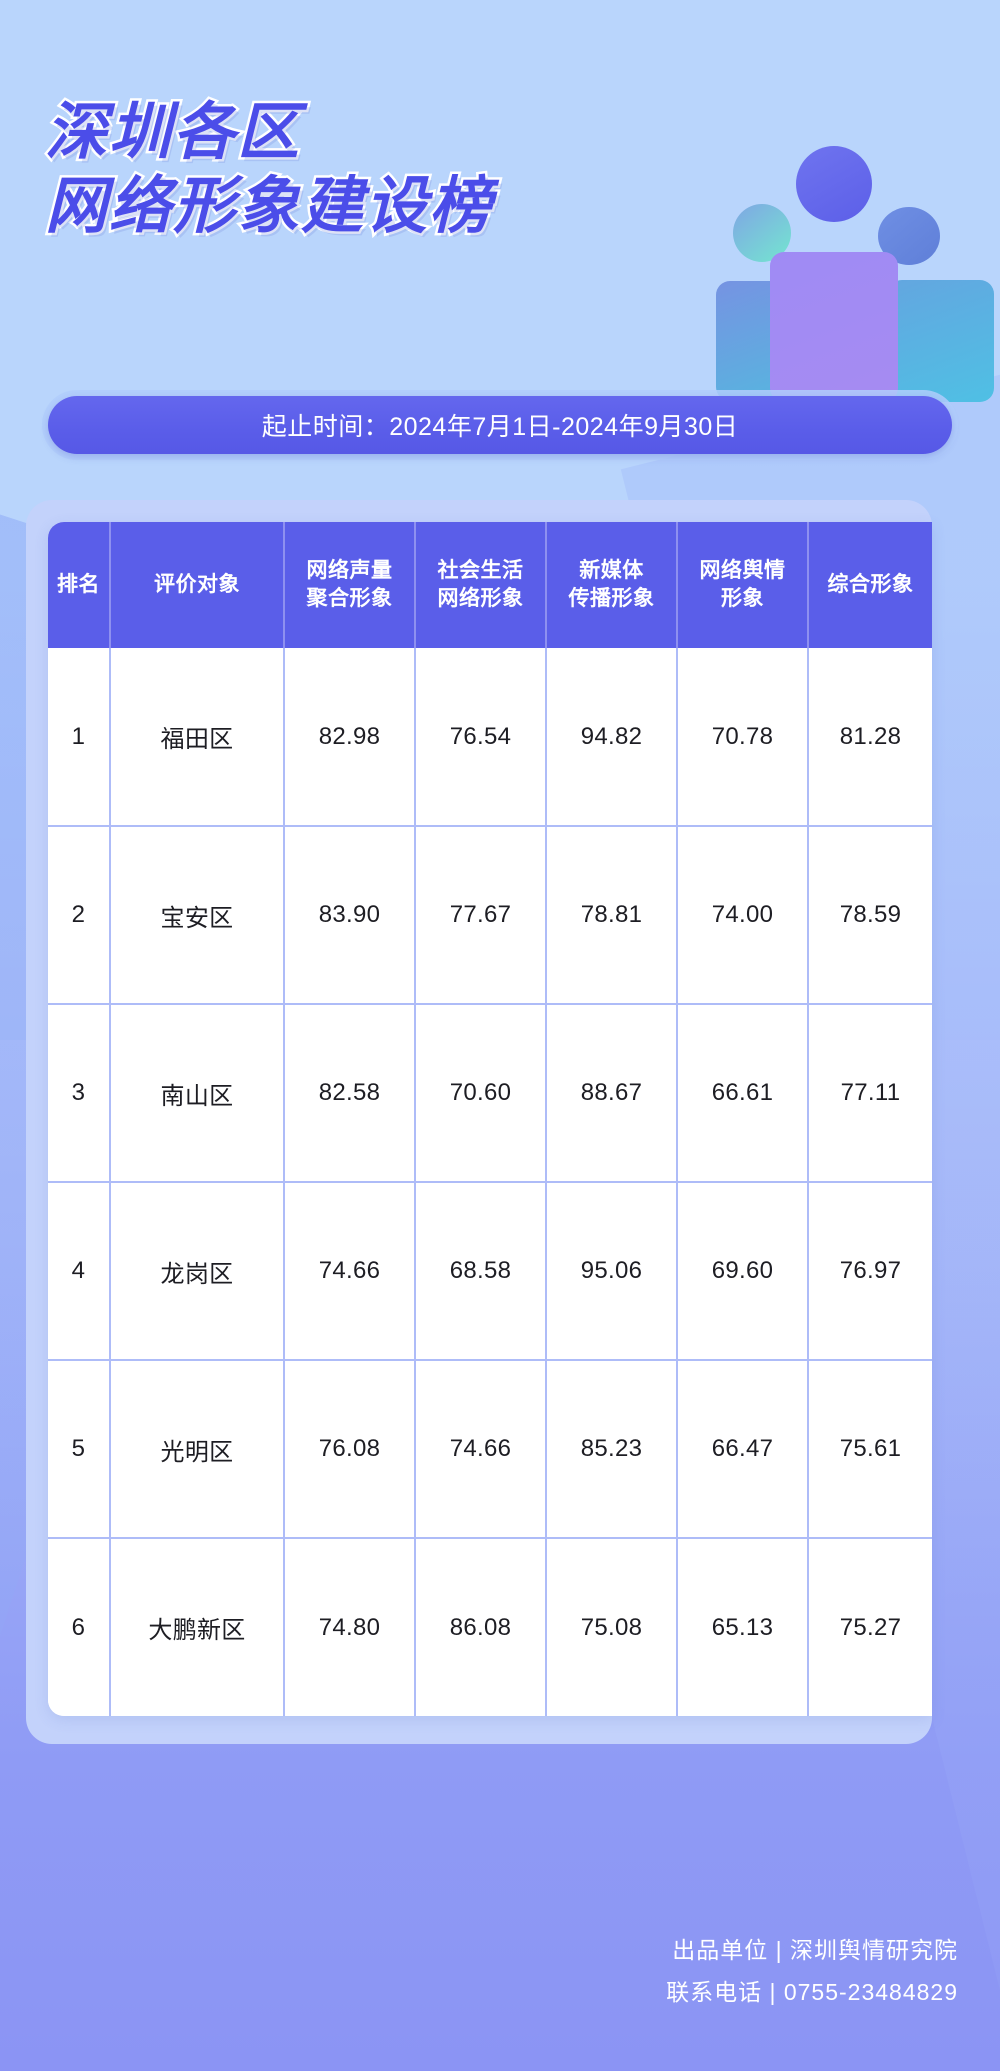 Image resolution: width=1000 pixels, height=2071 pixels. Describe the element at coordinates (197, 1093) in the screenshot. I see `cell-subject: 南山区` at that location.